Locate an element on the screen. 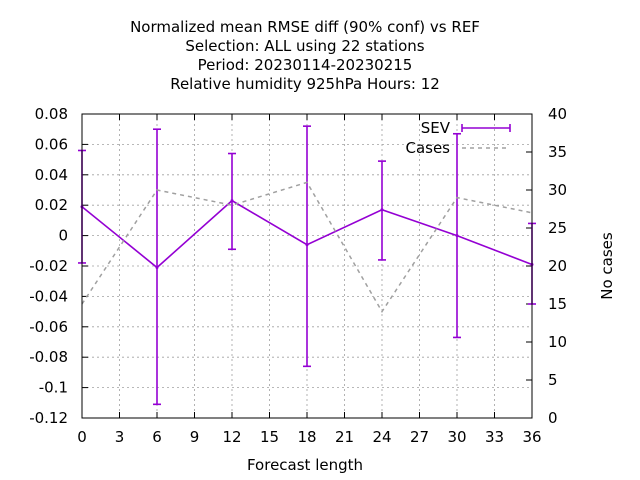  legend: SEV Cases is located at coordinates (458, 138).